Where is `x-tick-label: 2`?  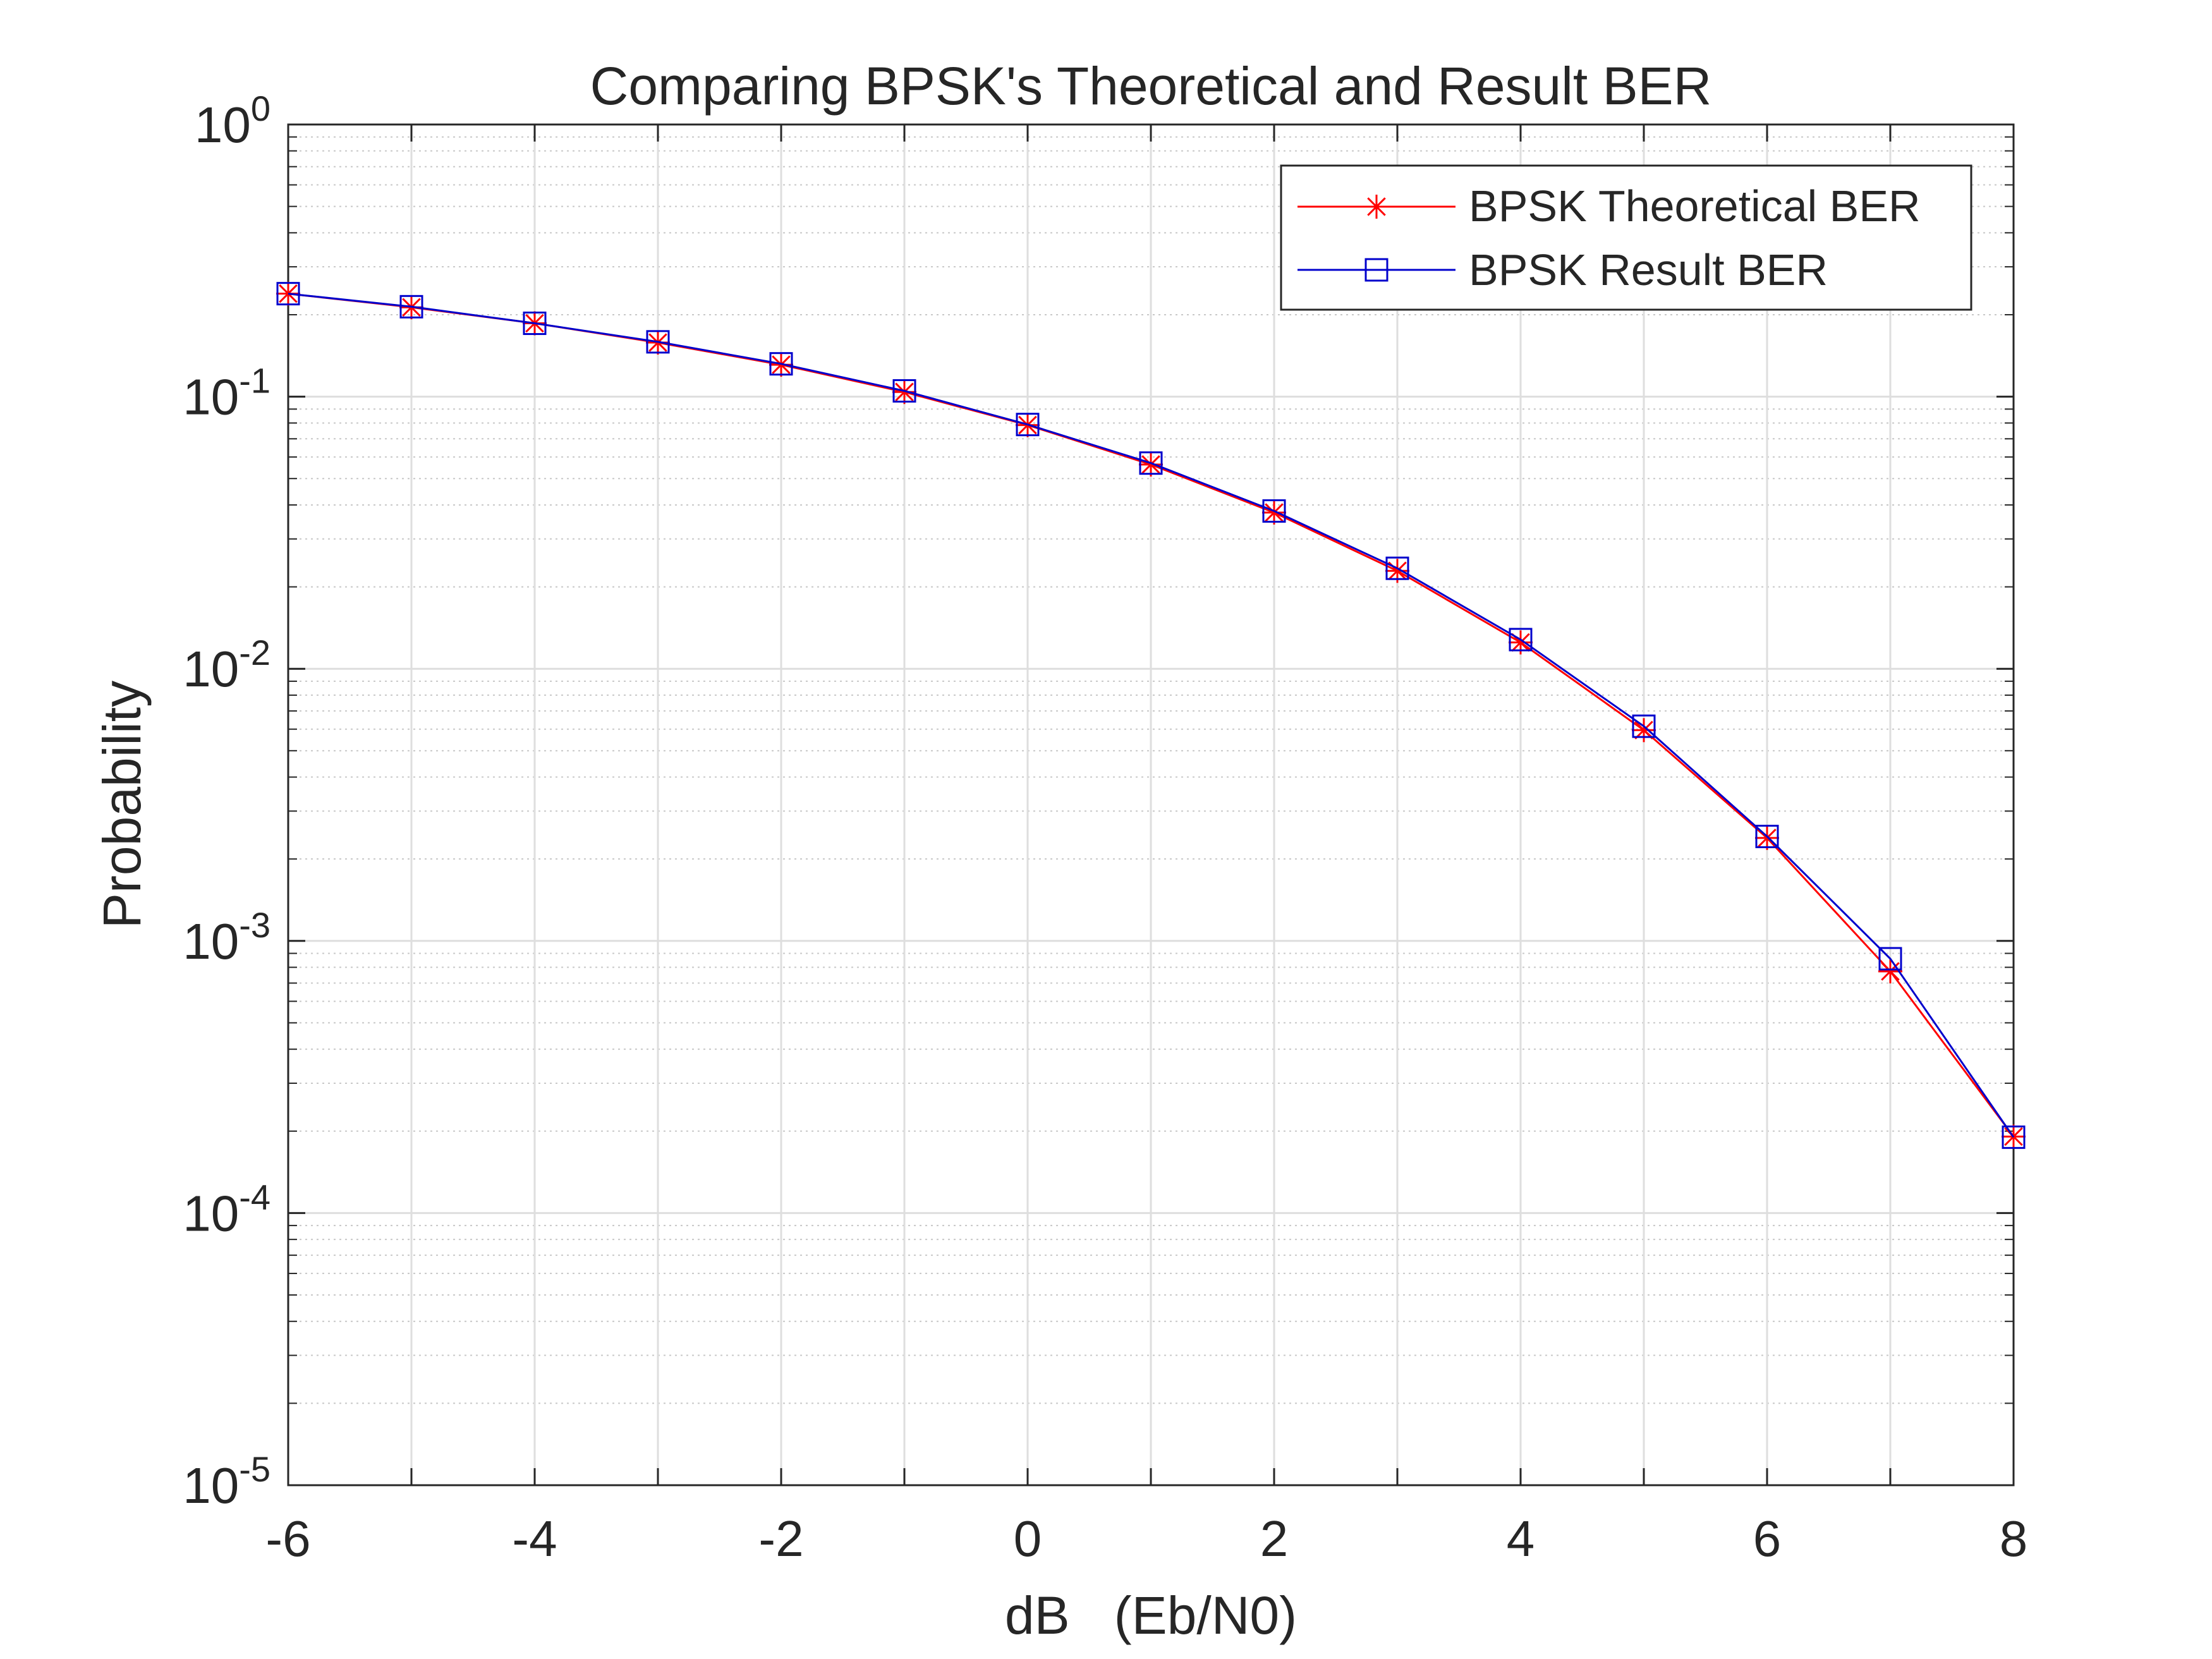 x-tick-label: 2 is located at coordinates (1274, 1538).